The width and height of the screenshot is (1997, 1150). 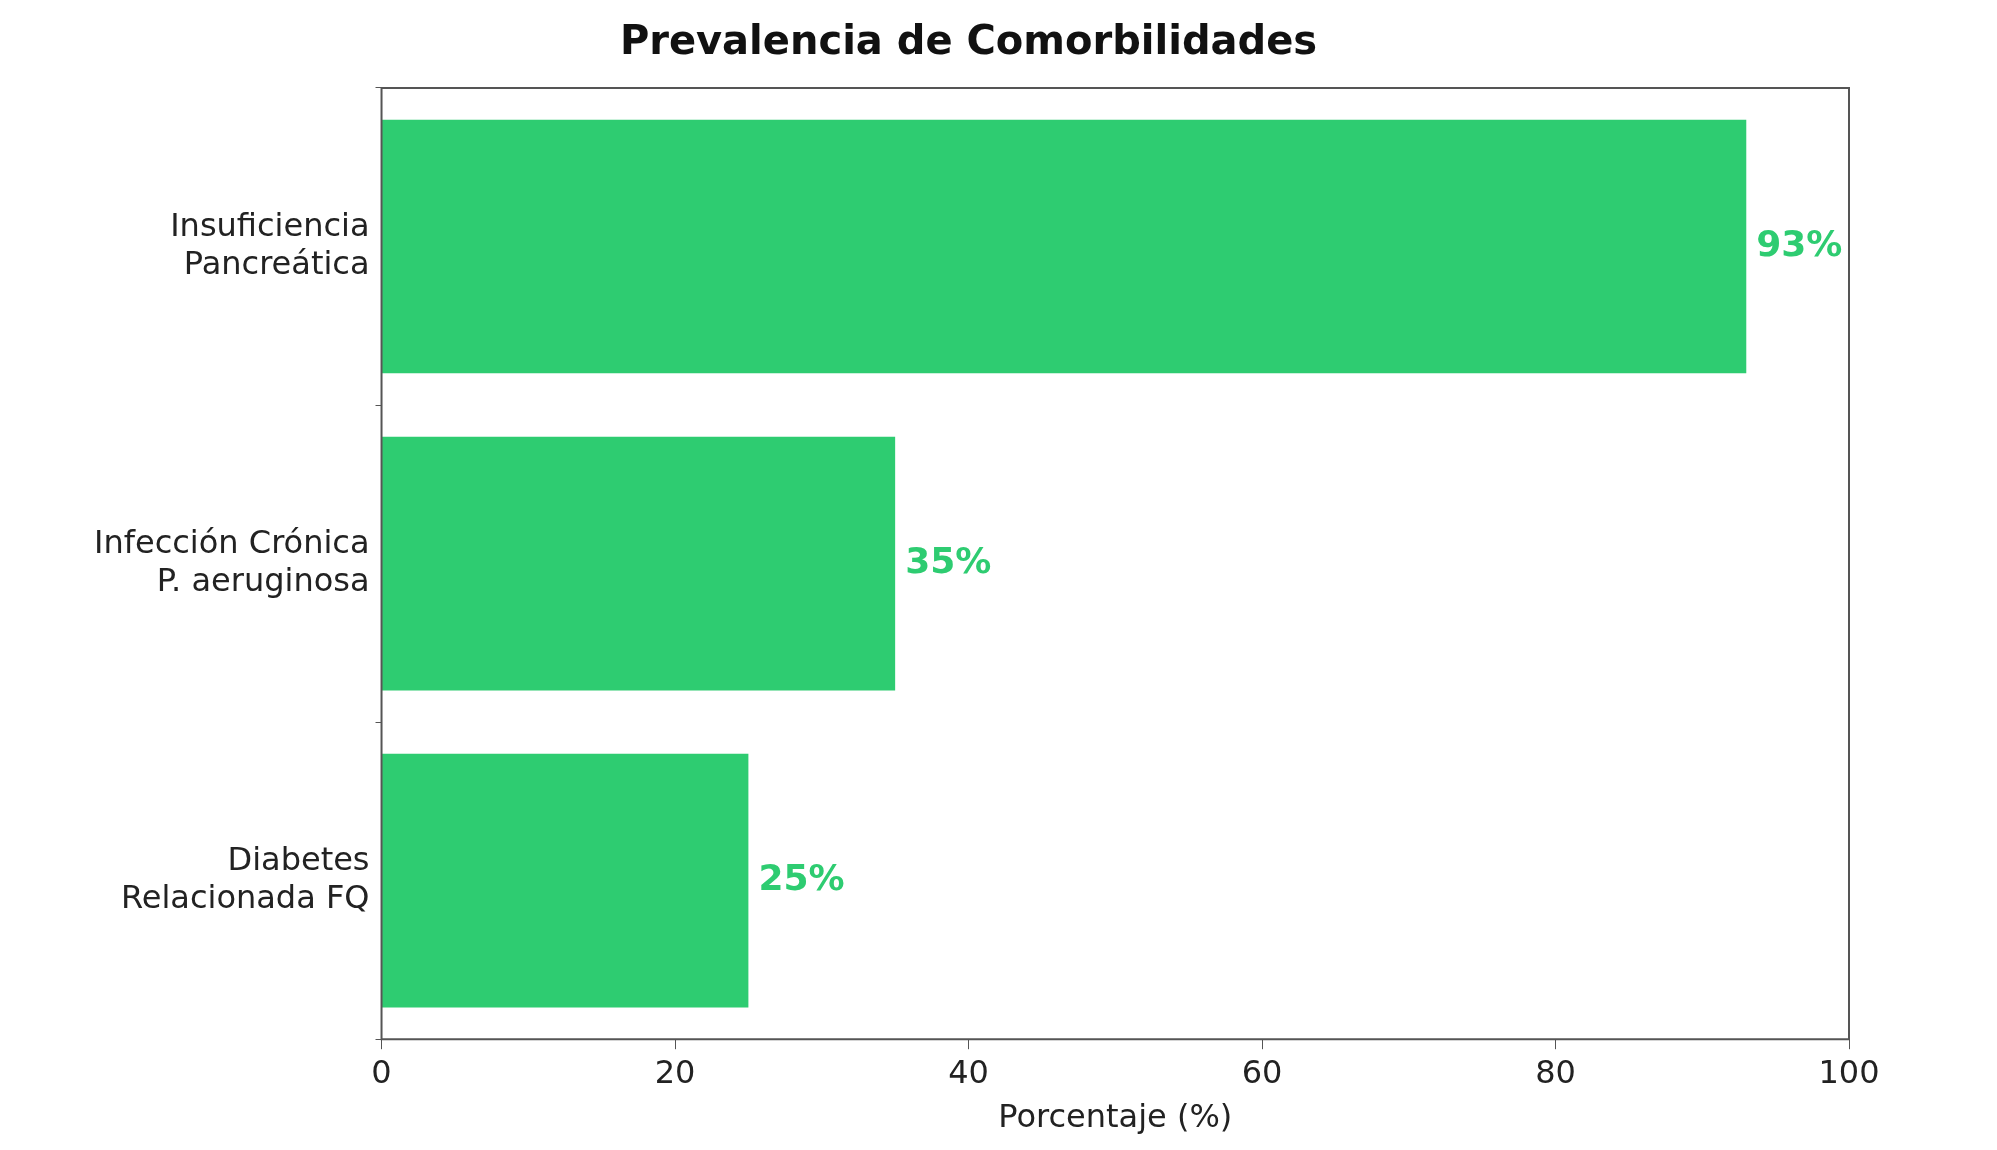 What do you see at coordinates (270, 244) in the screenshot?
I see `y-tick-label: Insuficiencia Pancreática` at bounding box center [270, 244].